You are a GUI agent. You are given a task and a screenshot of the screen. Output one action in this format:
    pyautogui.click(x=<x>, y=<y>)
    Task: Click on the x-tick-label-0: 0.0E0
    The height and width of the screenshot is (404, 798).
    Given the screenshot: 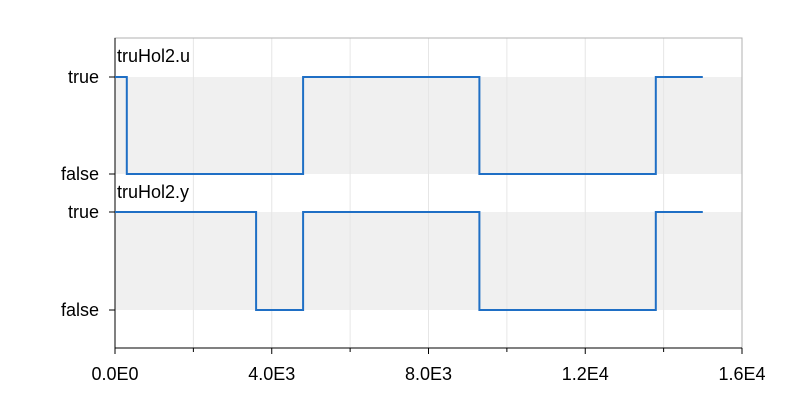 What is the action you would take?
    pyautogui.click(x=114, y=374)
    